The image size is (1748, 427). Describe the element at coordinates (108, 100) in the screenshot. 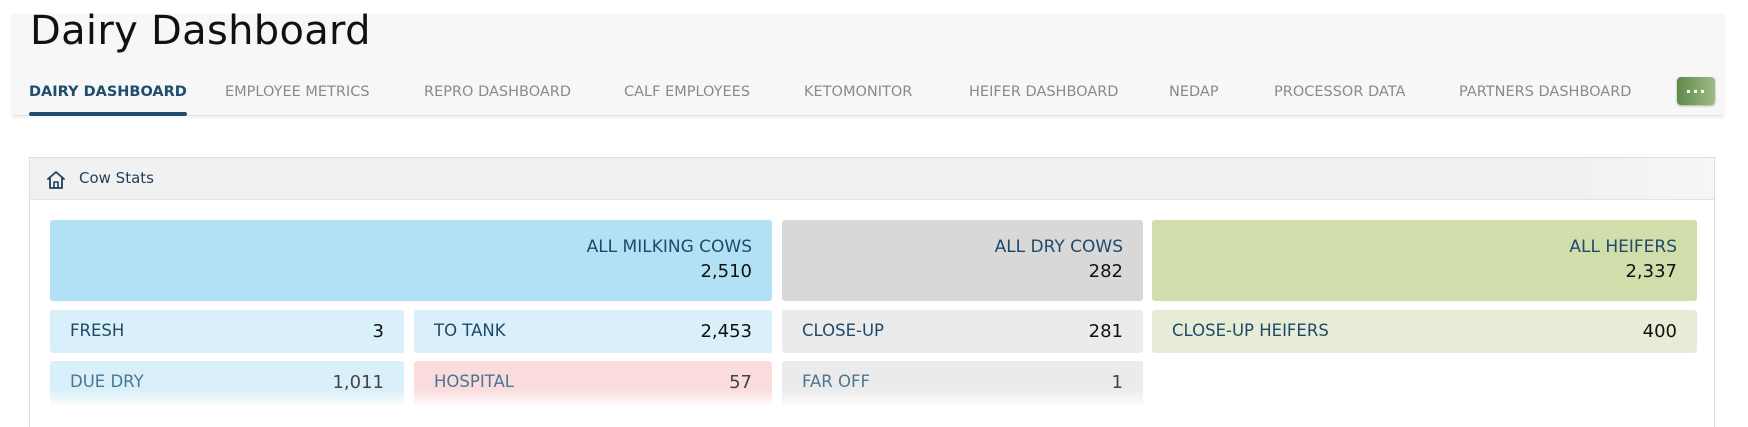

I see `tab-dairy-dashboard: DAIRY DASHBOARD` at that location.